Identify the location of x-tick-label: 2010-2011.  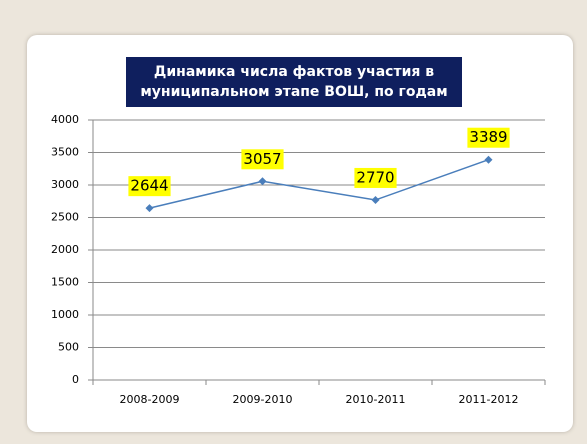
(376, 399).